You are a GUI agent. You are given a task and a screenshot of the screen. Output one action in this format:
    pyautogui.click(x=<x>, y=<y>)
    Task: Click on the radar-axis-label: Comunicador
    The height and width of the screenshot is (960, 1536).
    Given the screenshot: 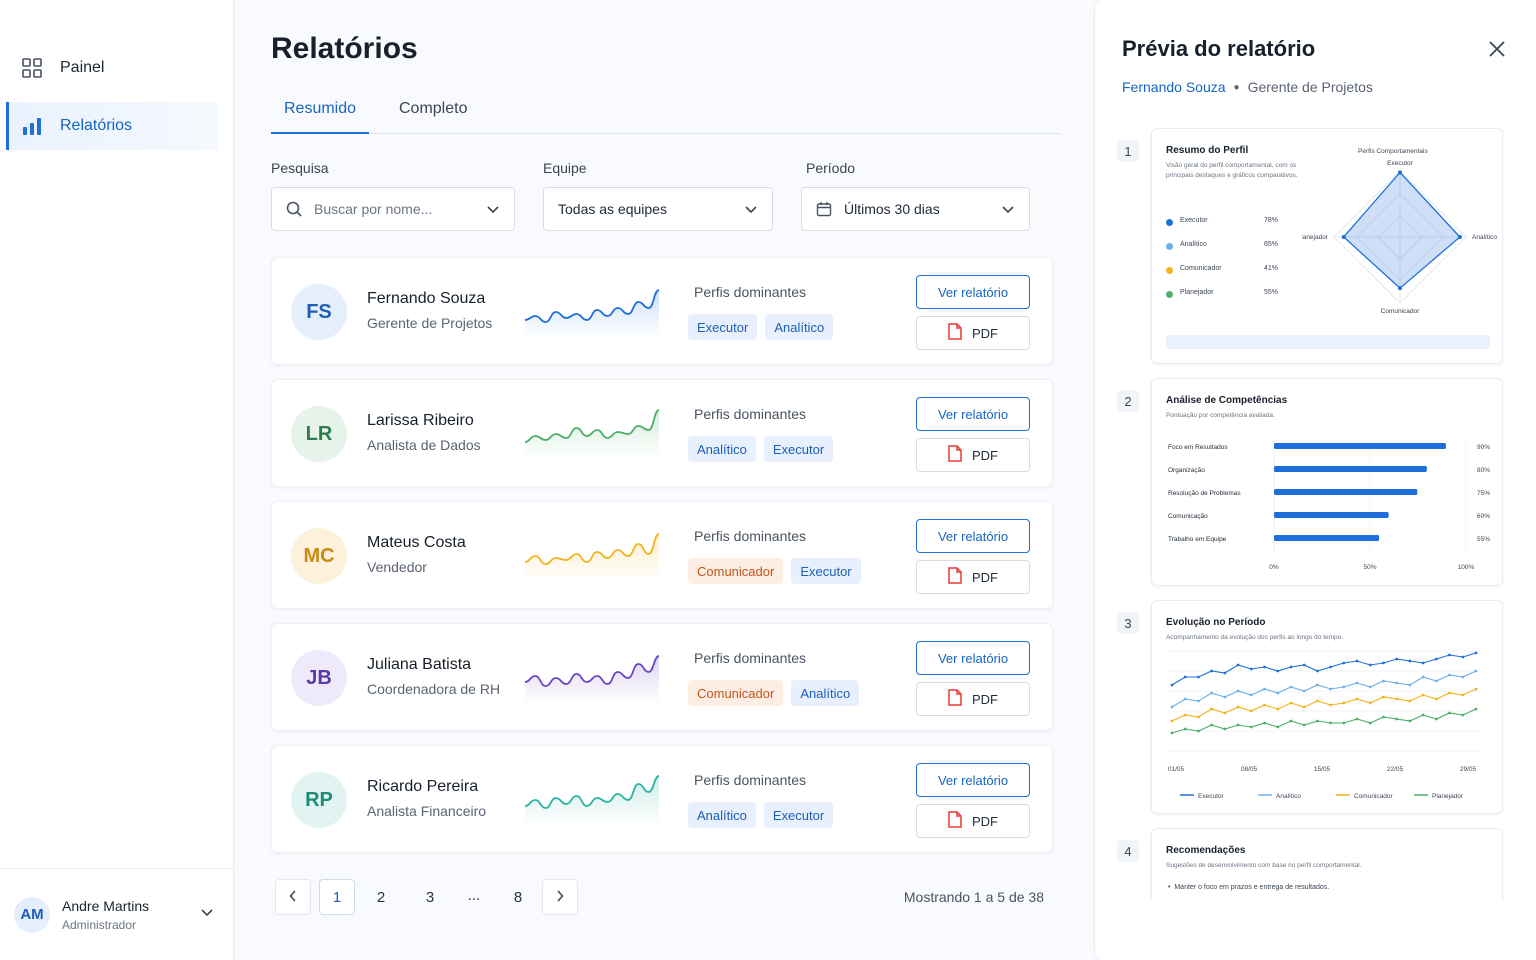 What is the action you would take?
    pyautogui.click(x=1400, y=311)
    